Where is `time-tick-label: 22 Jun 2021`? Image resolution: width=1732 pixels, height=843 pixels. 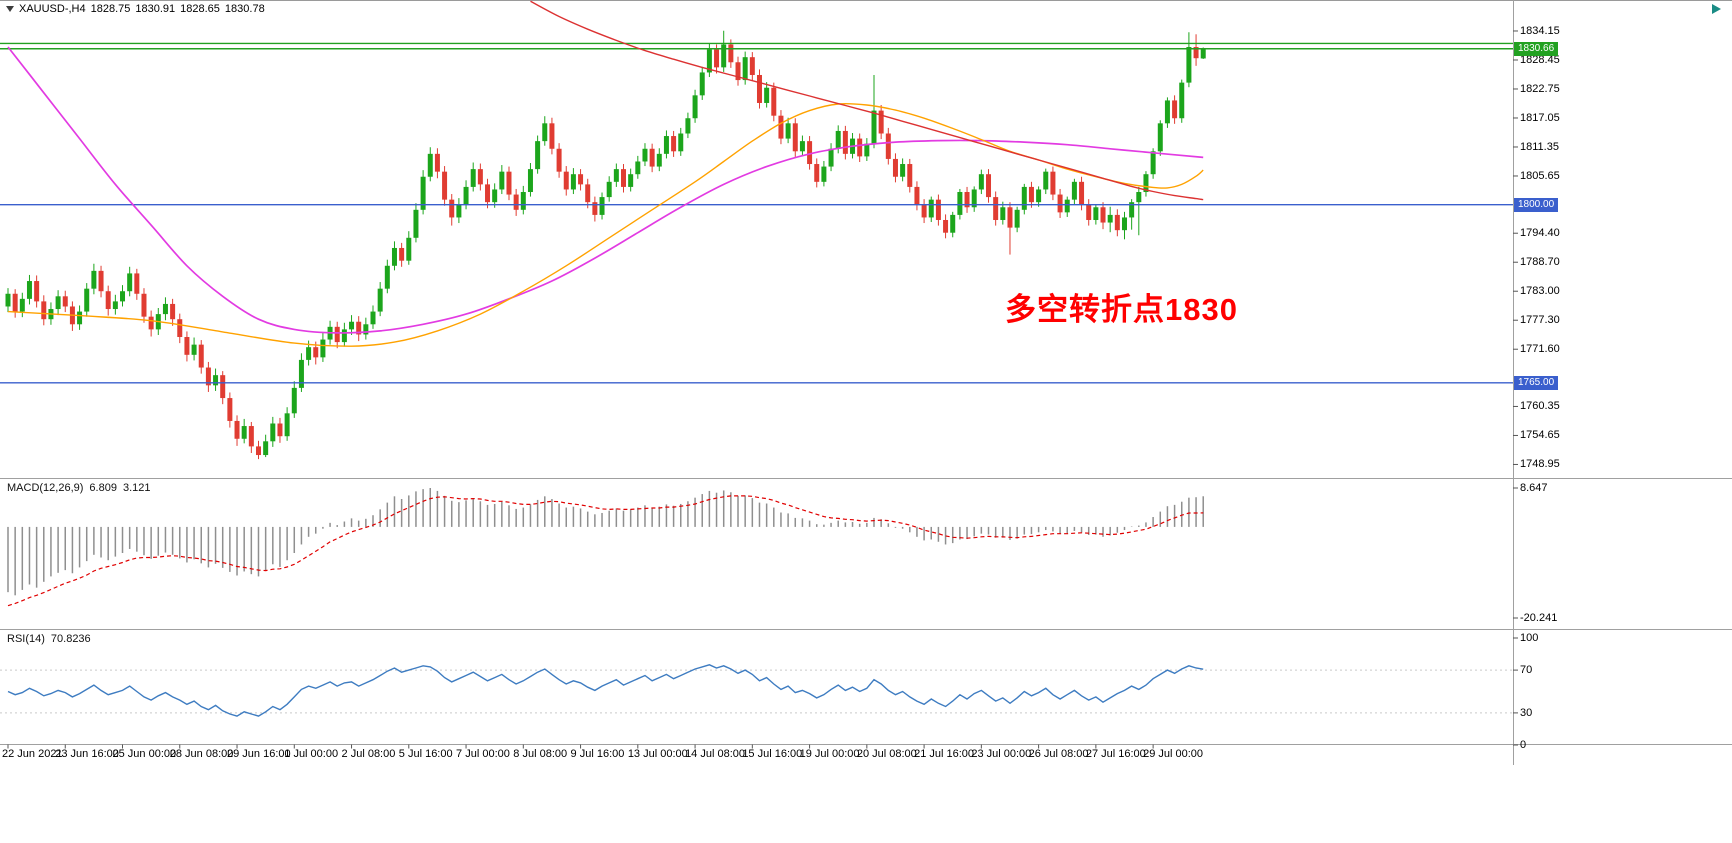 time-tick-label: 22 Jun 2021 is located at coordinates (32, 754).